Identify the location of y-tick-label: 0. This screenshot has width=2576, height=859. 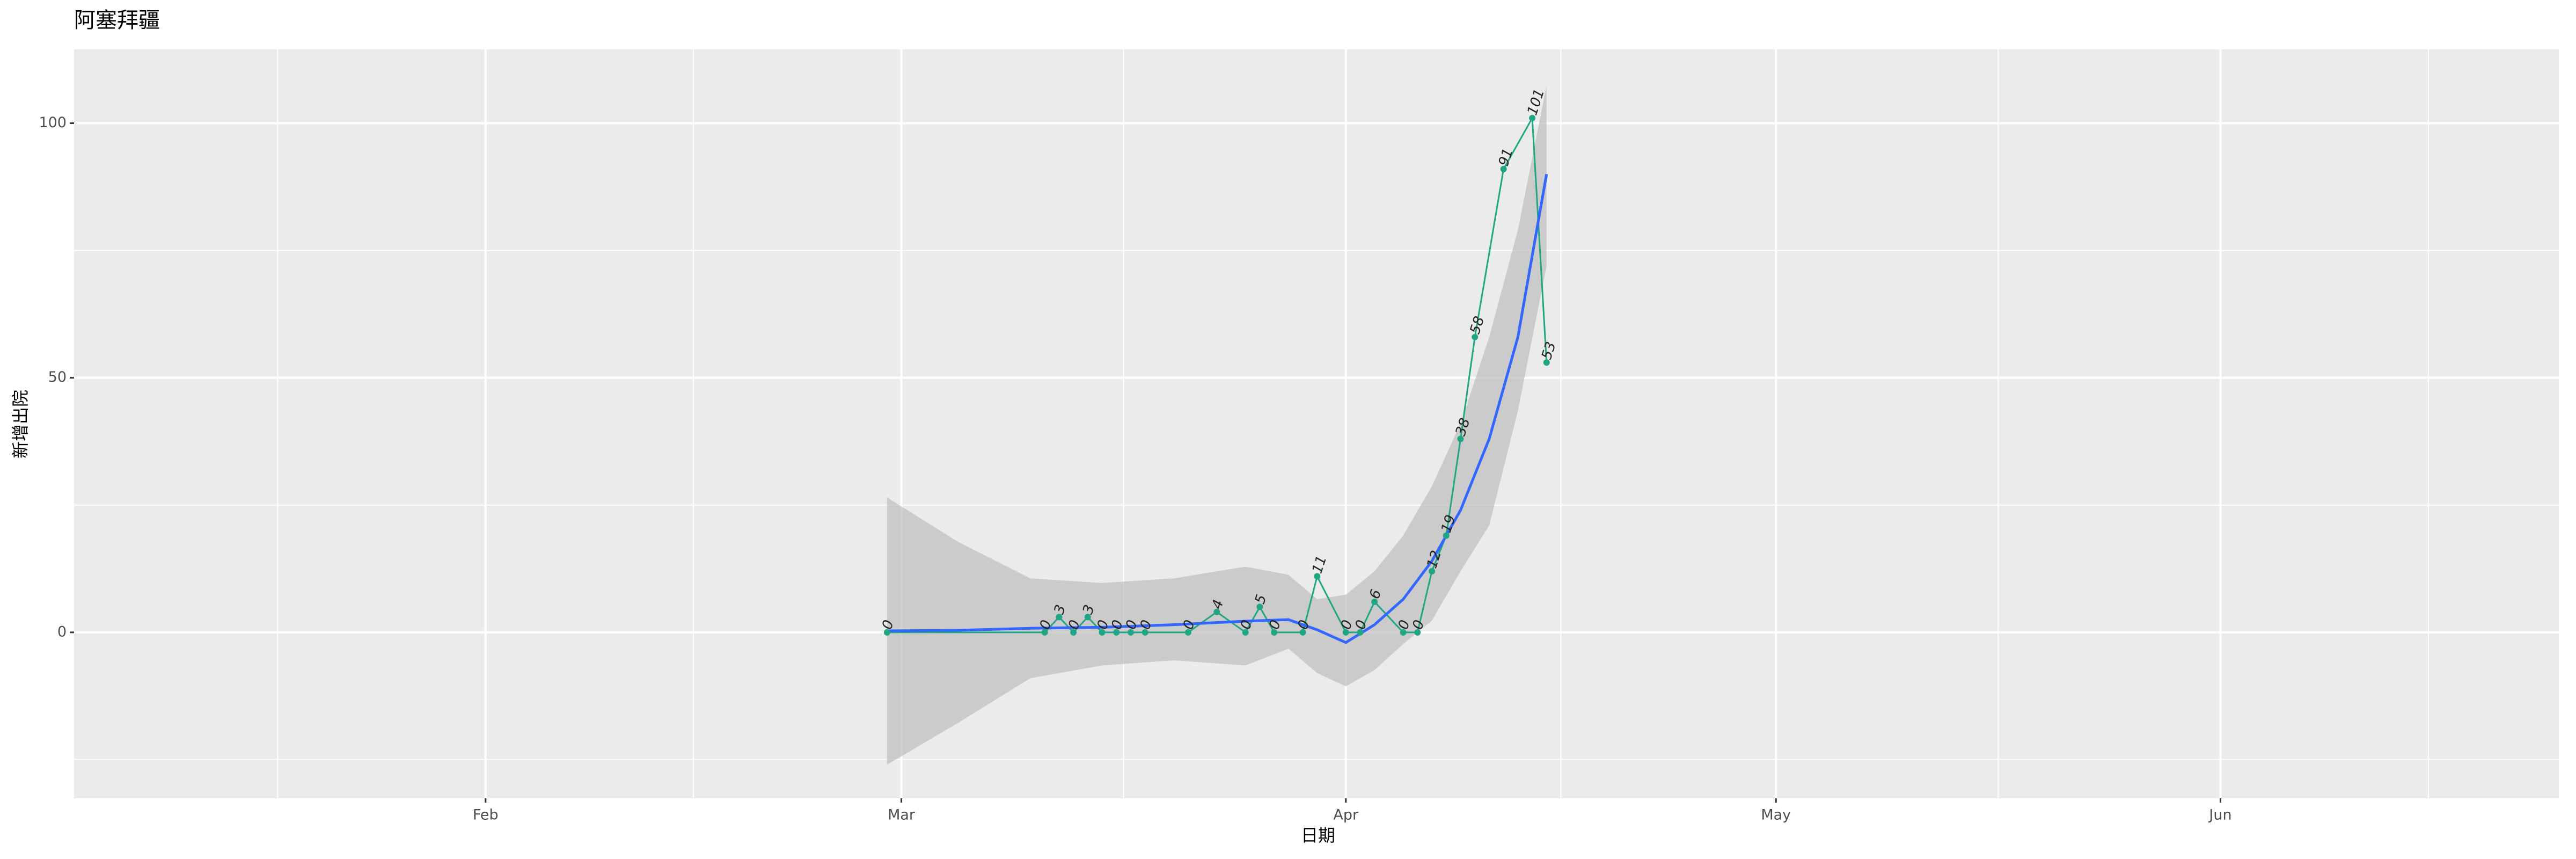
(62, 631).